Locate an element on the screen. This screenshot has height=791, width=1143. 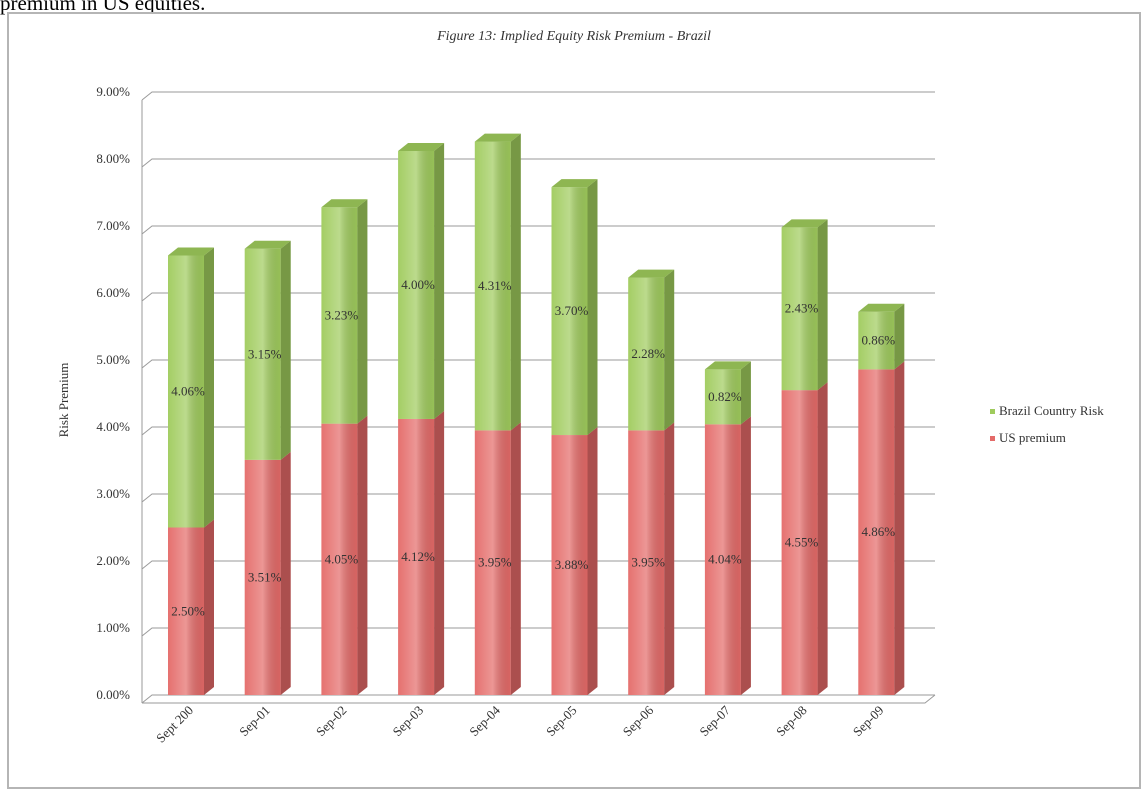
data-label: 4.05% is located at coordinates (342, 558).